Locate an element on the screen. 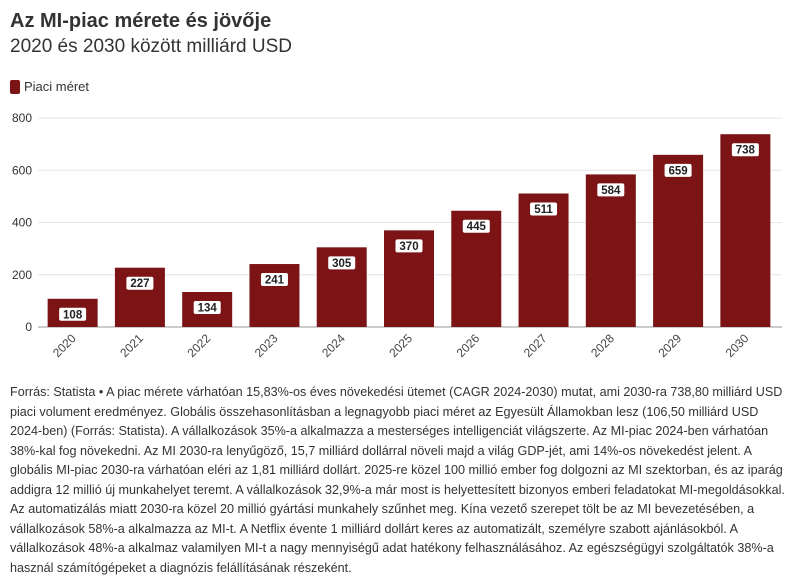 This screenshot has height=578, width=796. x-tick-label: 2029 is located at coordinates (669, 345).